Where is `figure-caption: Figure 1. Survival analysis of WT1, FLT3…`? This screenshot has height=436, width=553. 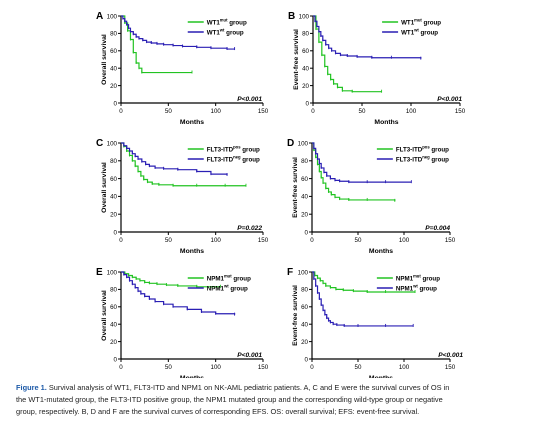
figure-caption: Figure 1. Survival analysis of WT1, FLT3… is located at coordinates (277, 400).